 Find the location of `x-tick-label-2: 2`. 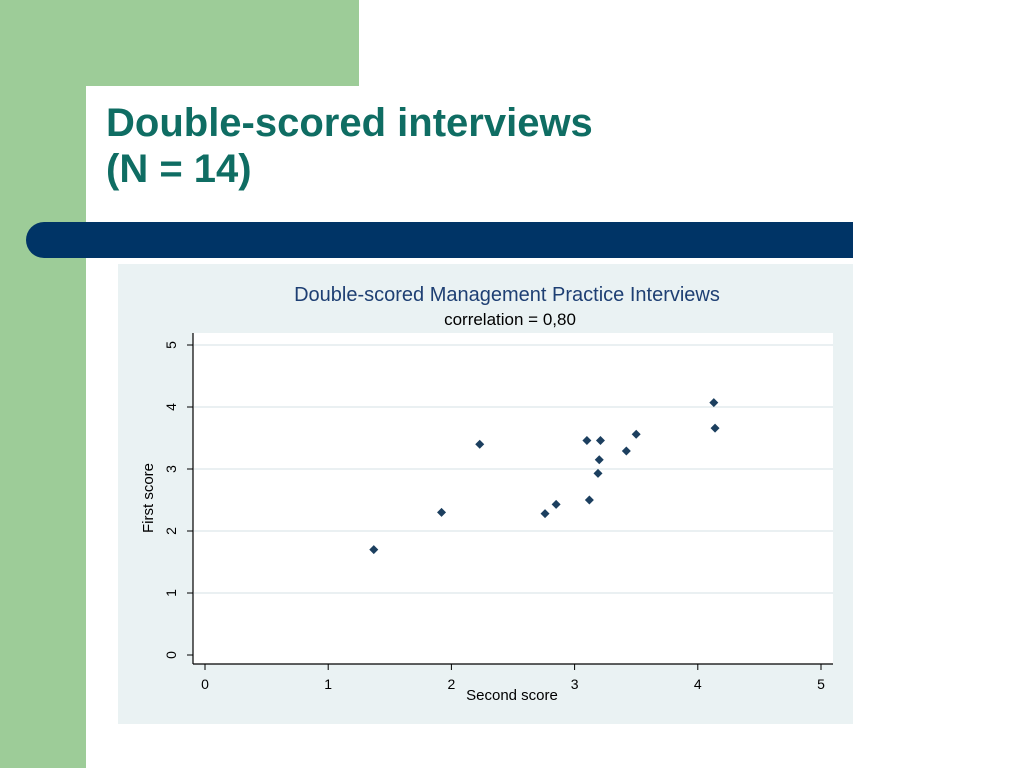

x-tick-label-2: 2 is located at coordinates (452, 684).